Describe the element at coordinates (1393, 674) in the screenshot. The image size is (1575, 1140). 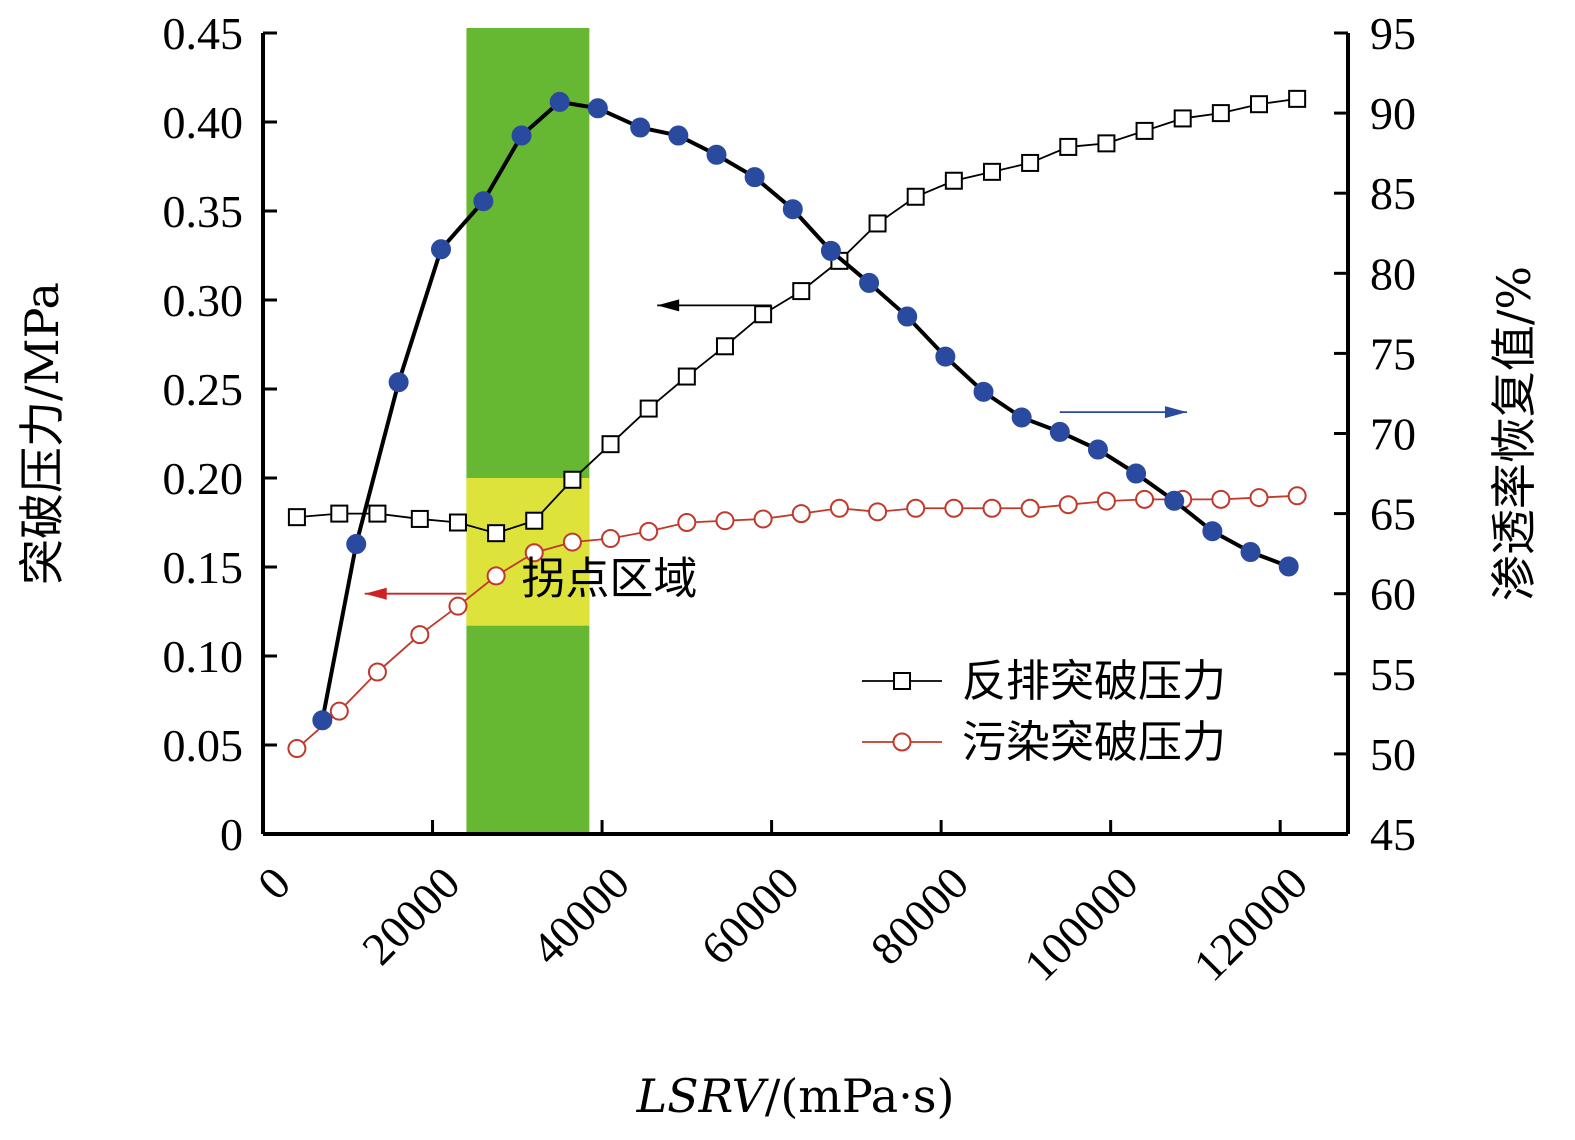
I see `y-right-tick-label: 55` at that location.